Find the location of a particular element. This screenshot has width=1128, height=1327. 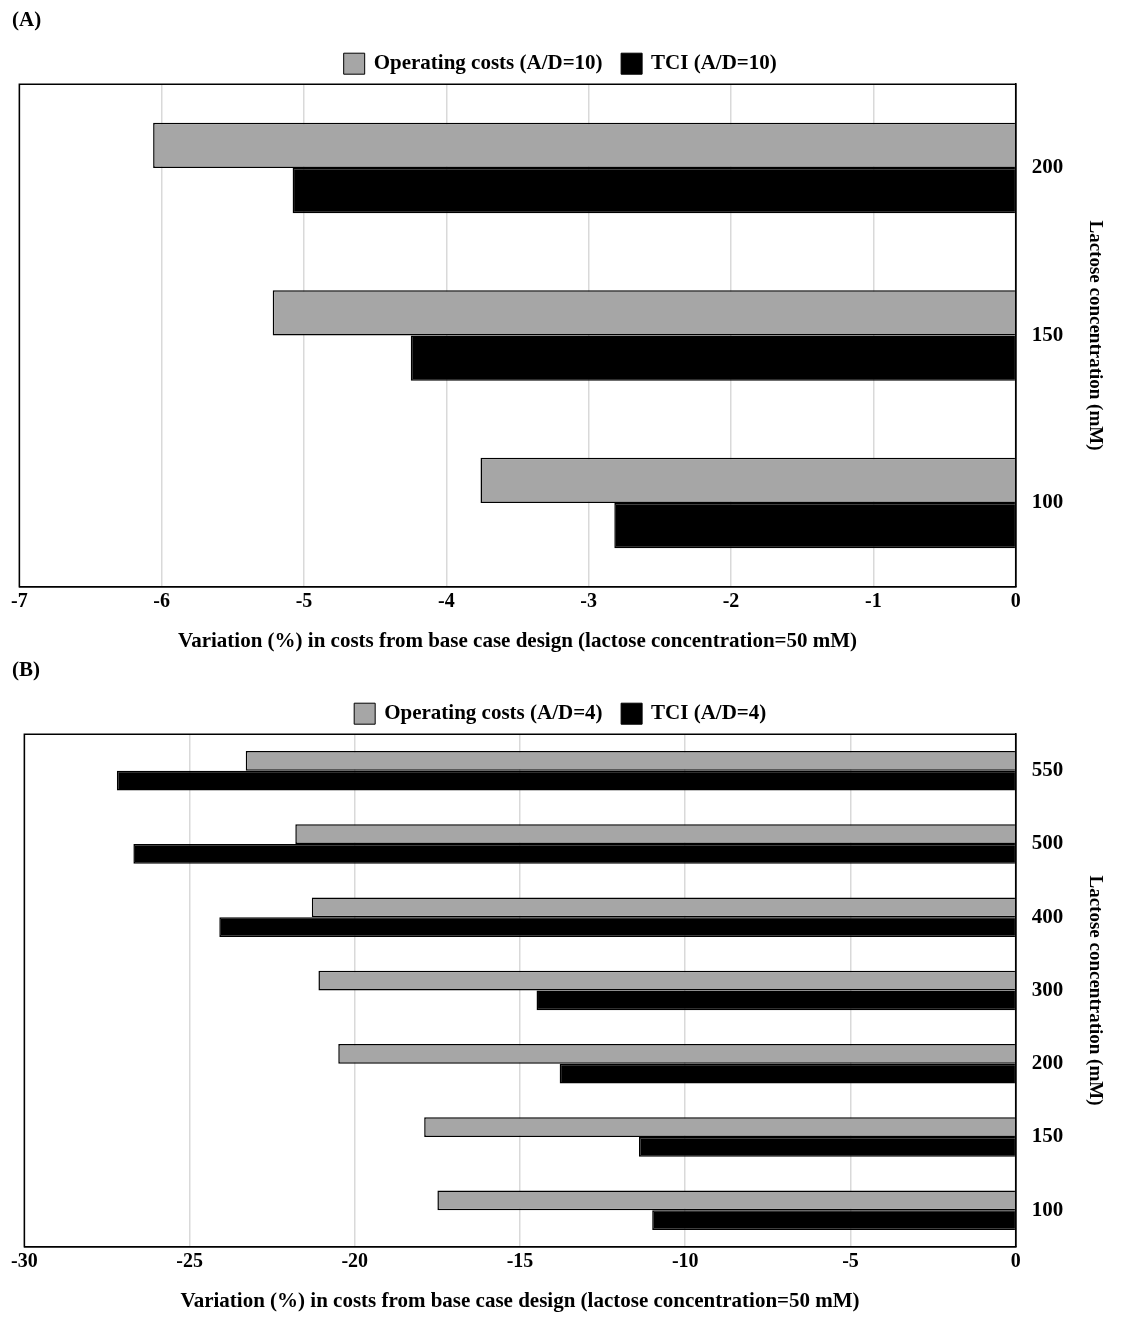

legend-label: TCI (A/D=10) is located at coordinates (714, 62).